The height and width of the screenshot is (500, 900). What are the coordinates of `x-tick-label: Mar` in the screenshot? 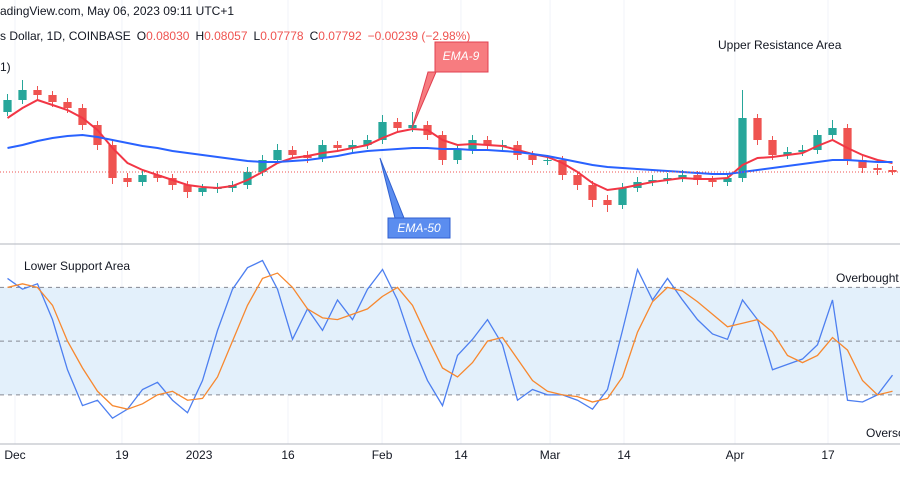 It's located at (550, 455).